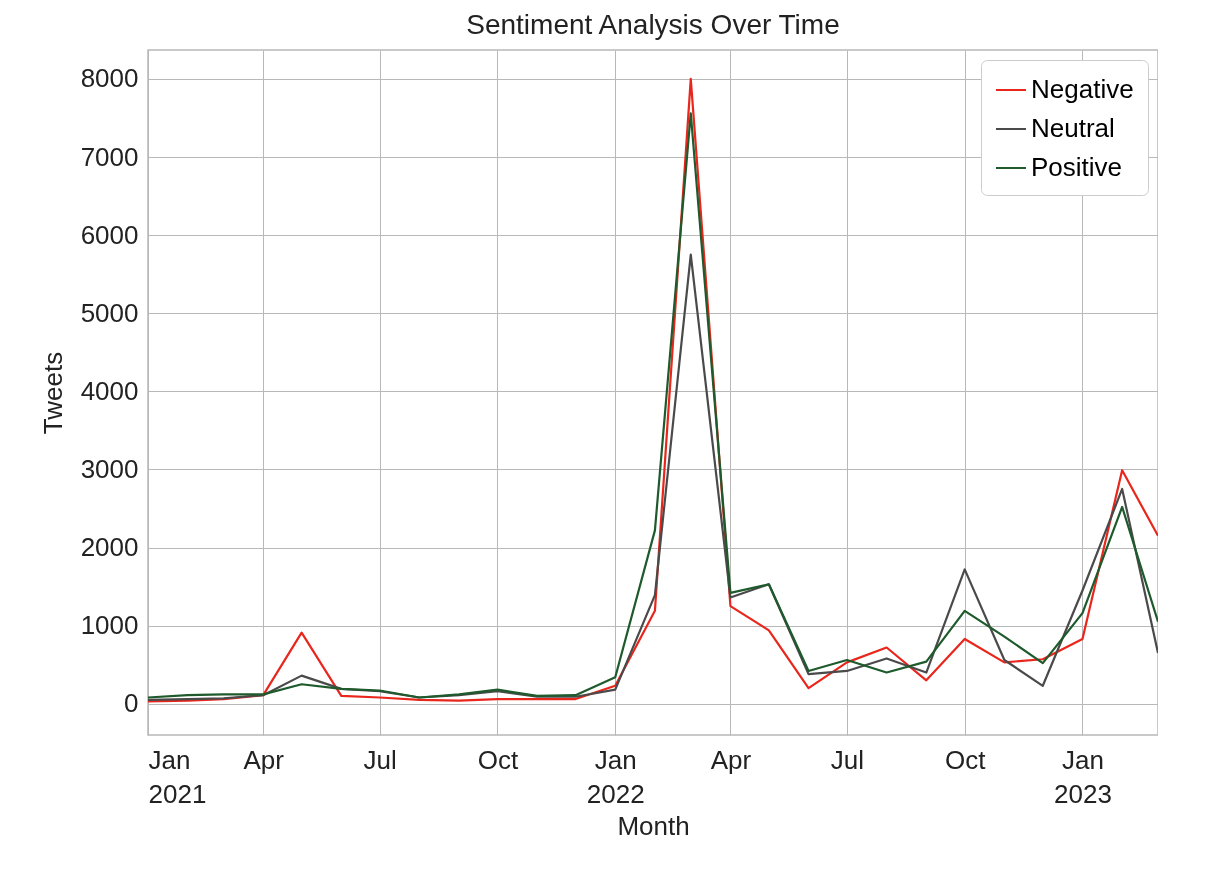 The width and height of the screenshot is (1209, 882). I want to click on legend-label: Positive, so click(1077, 167).